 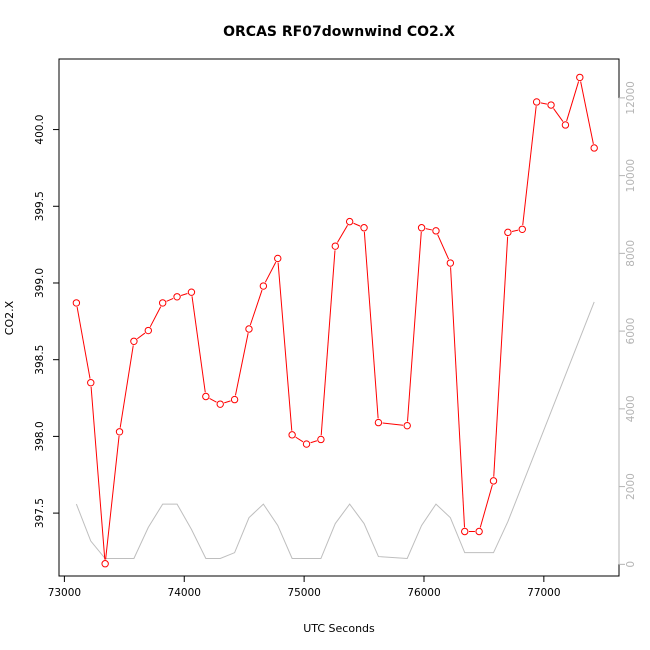 I want to click on y-axis-right: 0 2000 4000 6000 8000 10000 12000, so click(x=627, y=324).